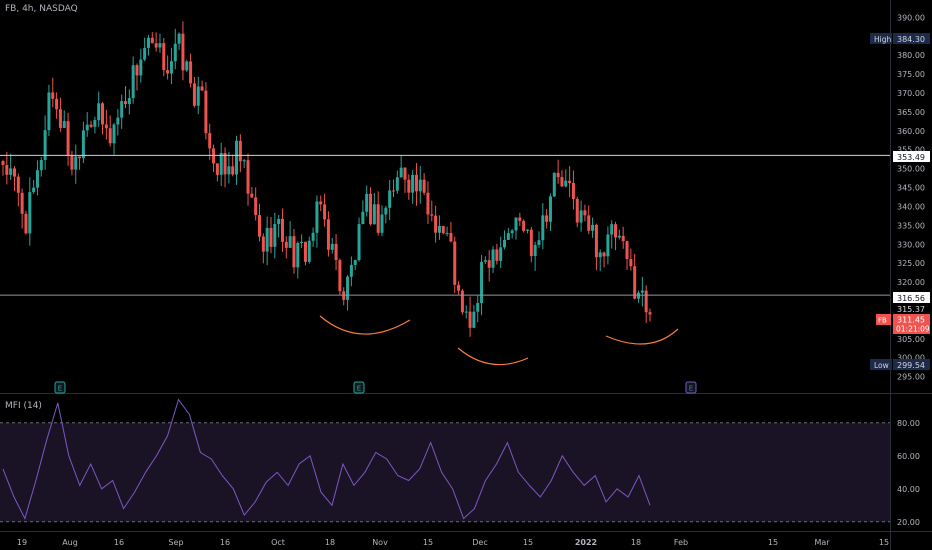 The height and width of the screenshot is (550, 932). I want to click on y-tick-label: 365.00, so click(911, 112).